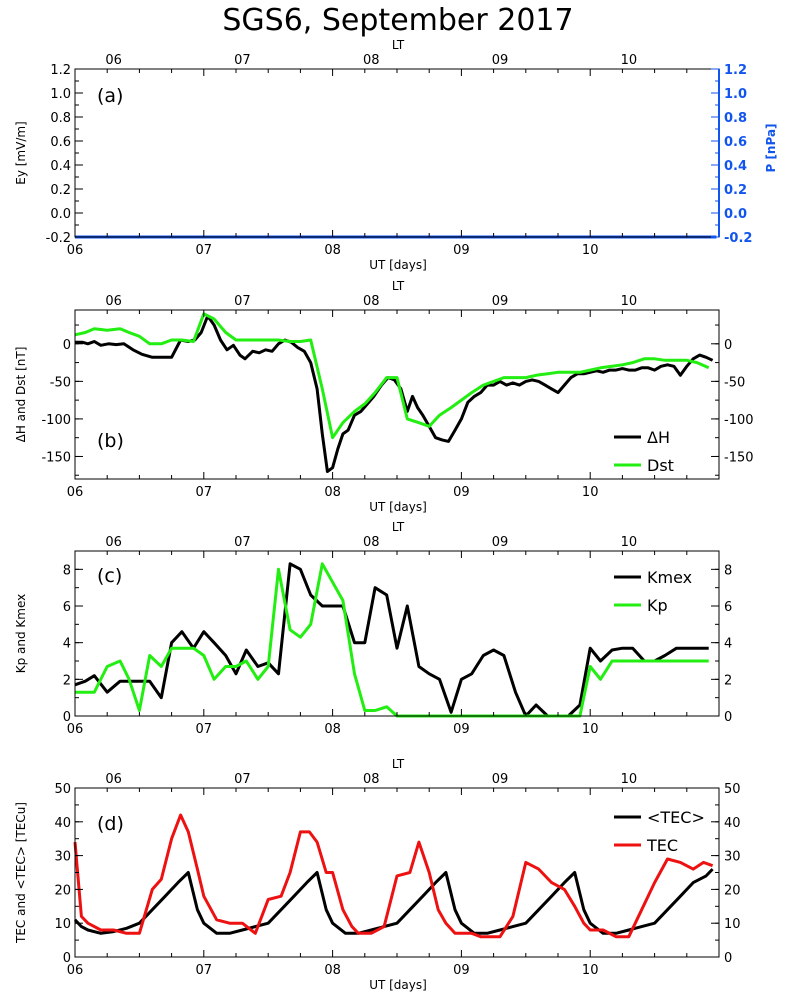  I want to click on y-tick-label-right: 6, so click(728, 607).